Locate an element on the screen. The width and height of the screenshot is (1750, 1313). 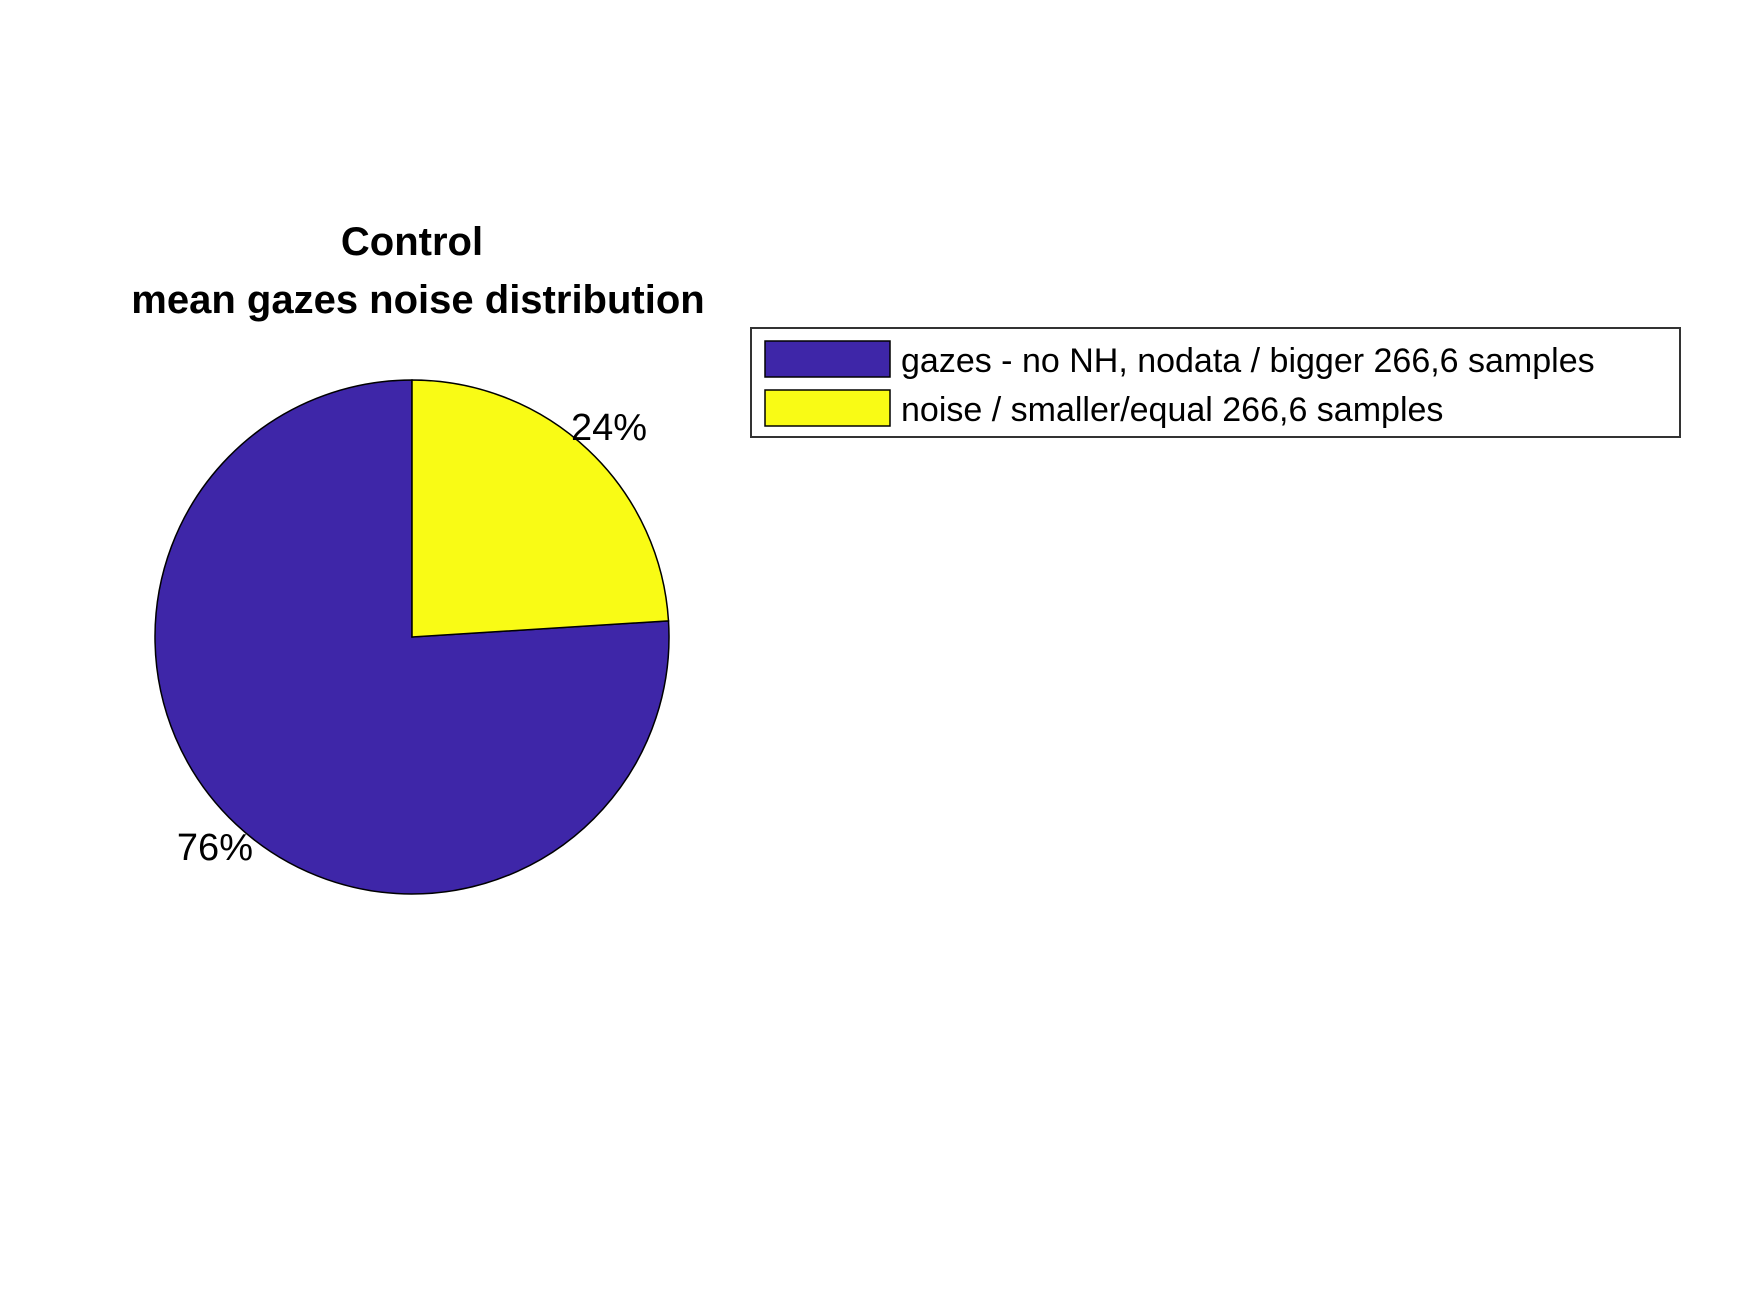
pie-slices is located at coordinates (412, 637).